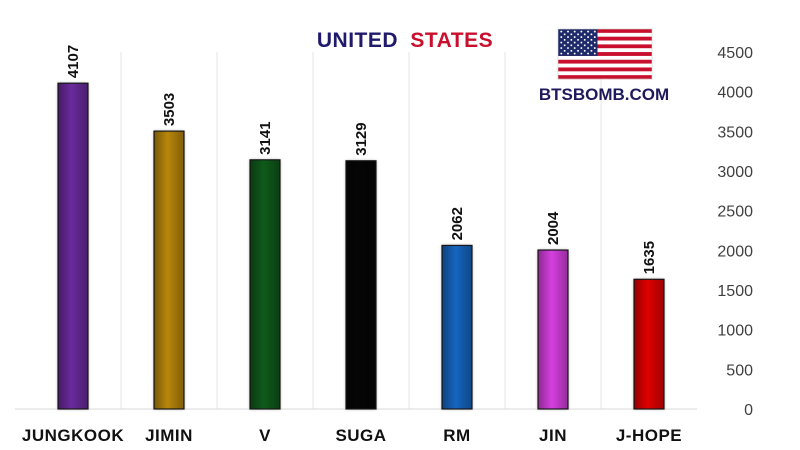  Describe the element at coordinates (735, 172) in the screenshot. I see `y-tick-label: 3000` at that location.